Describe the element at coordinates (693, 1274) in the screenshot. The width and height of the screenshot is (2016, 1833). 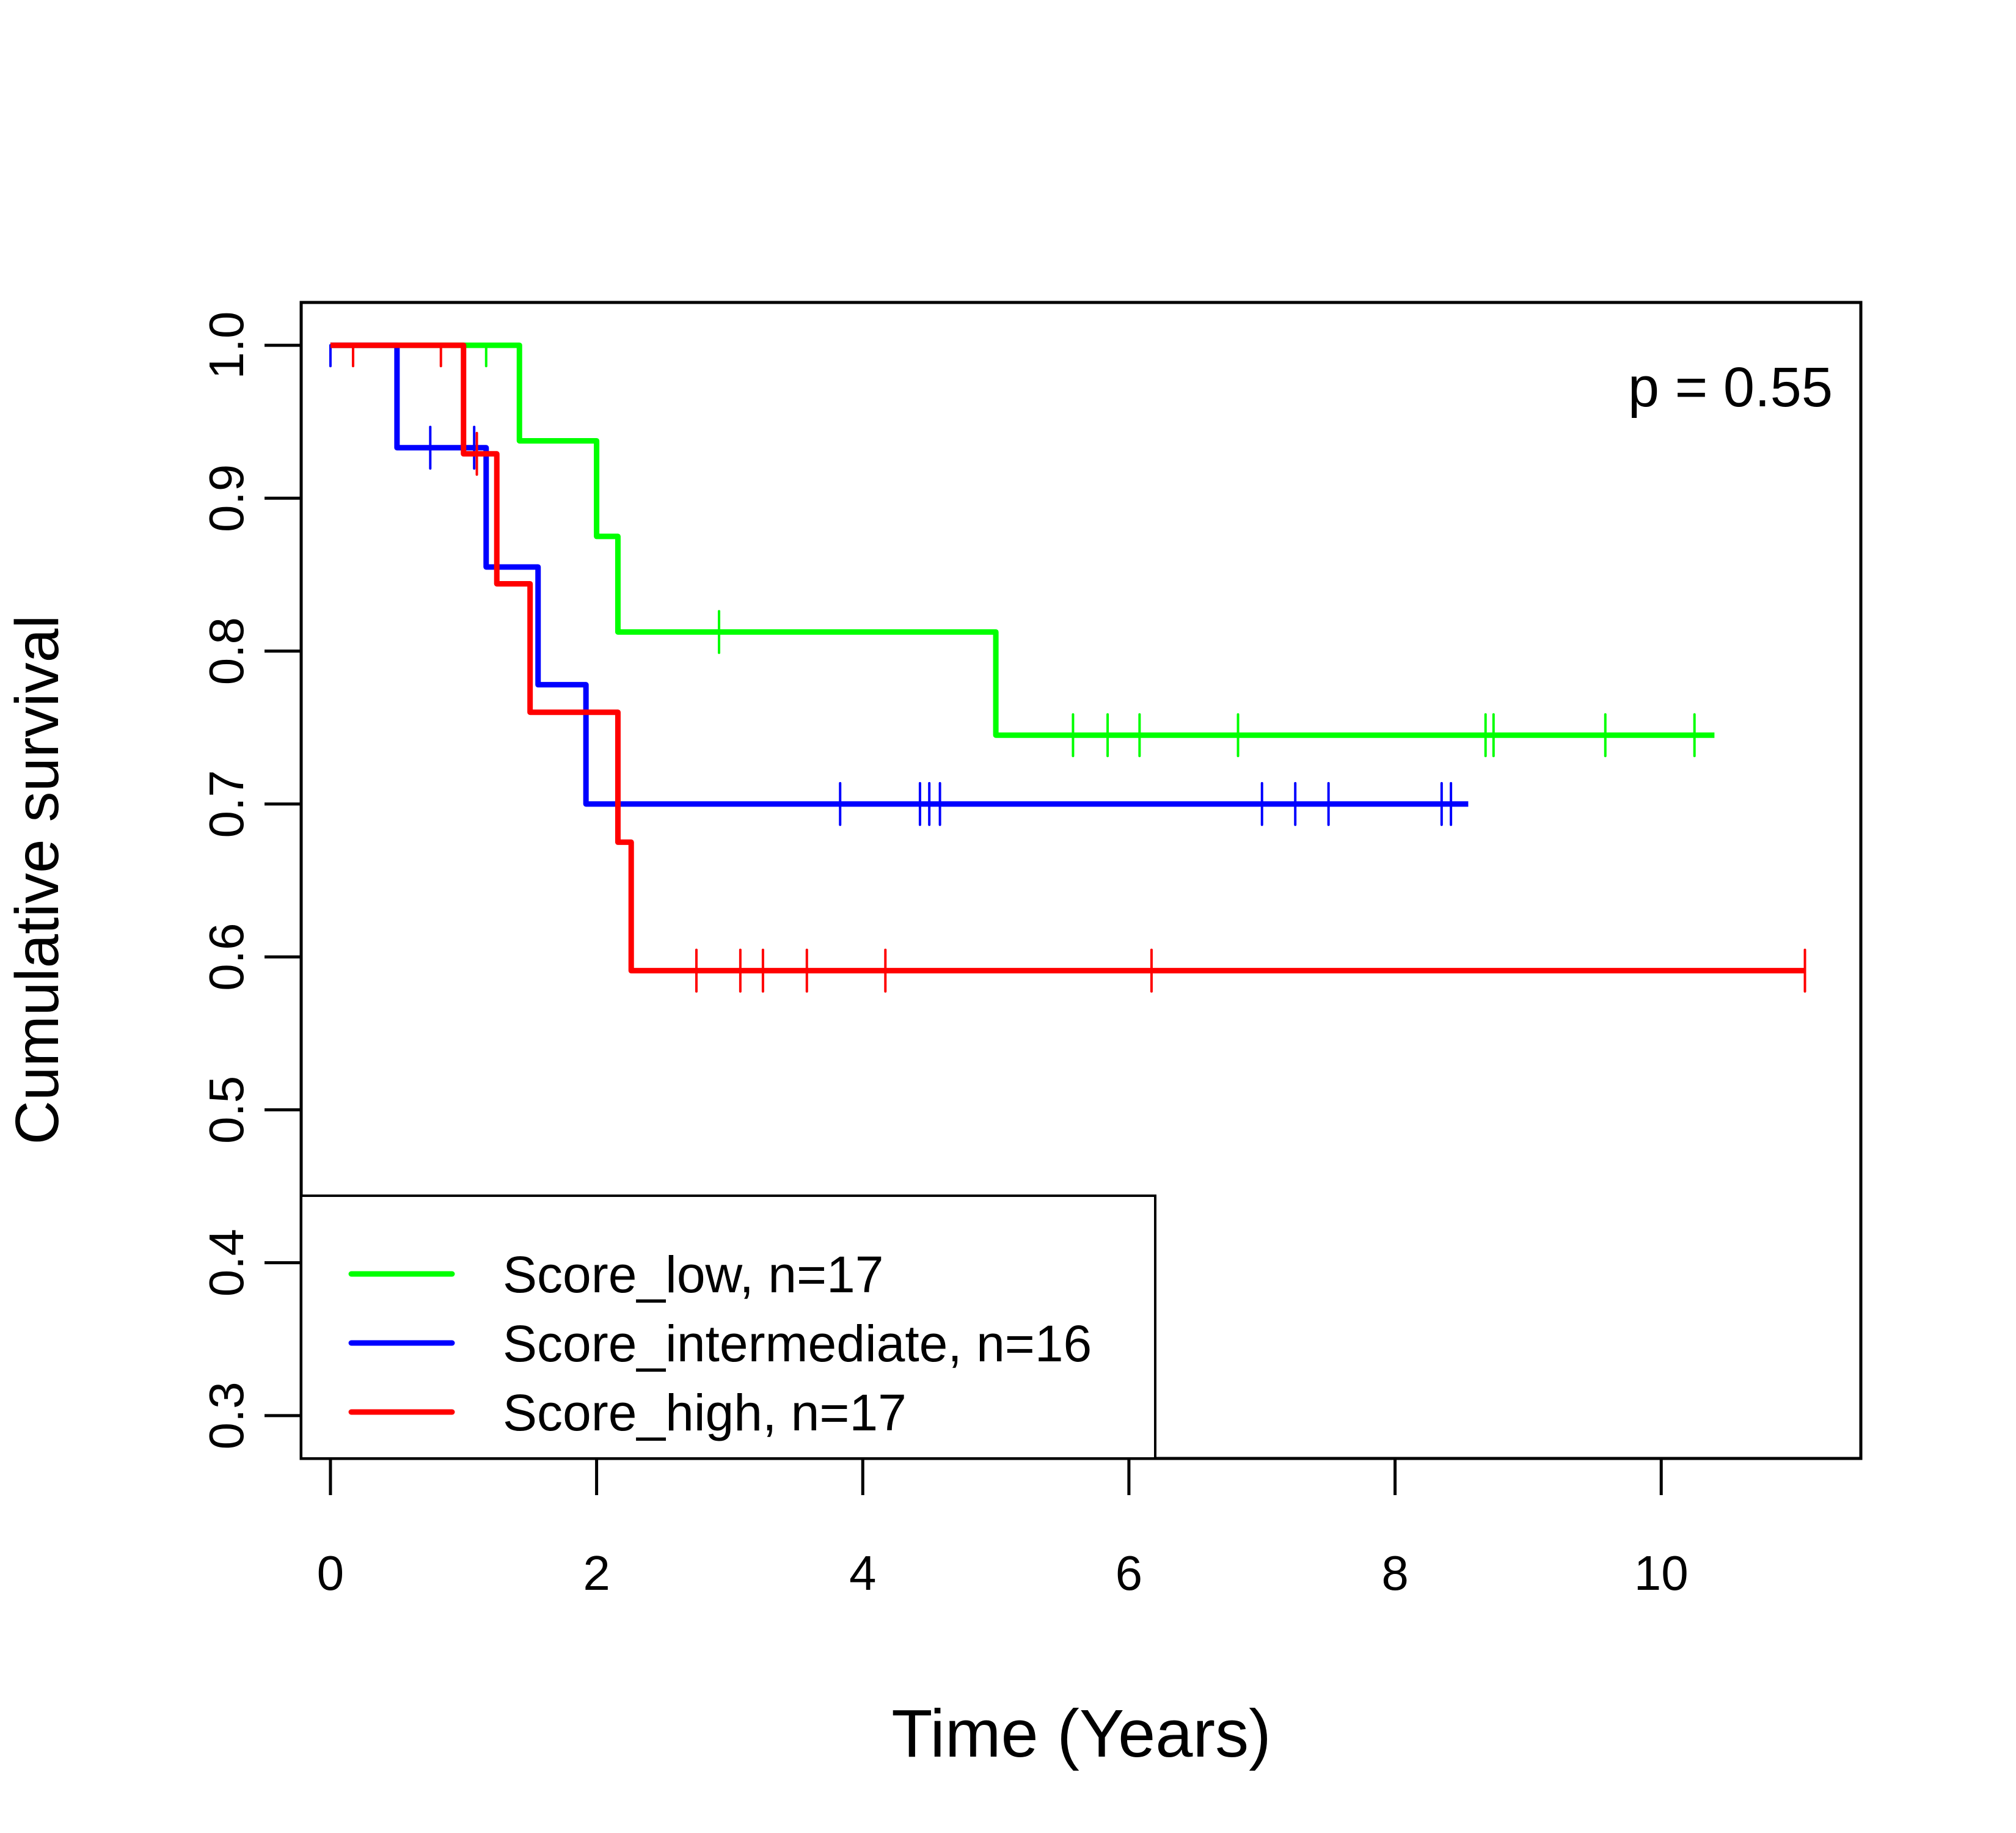
I see `legend-label: Score_low, n=17` at that location.